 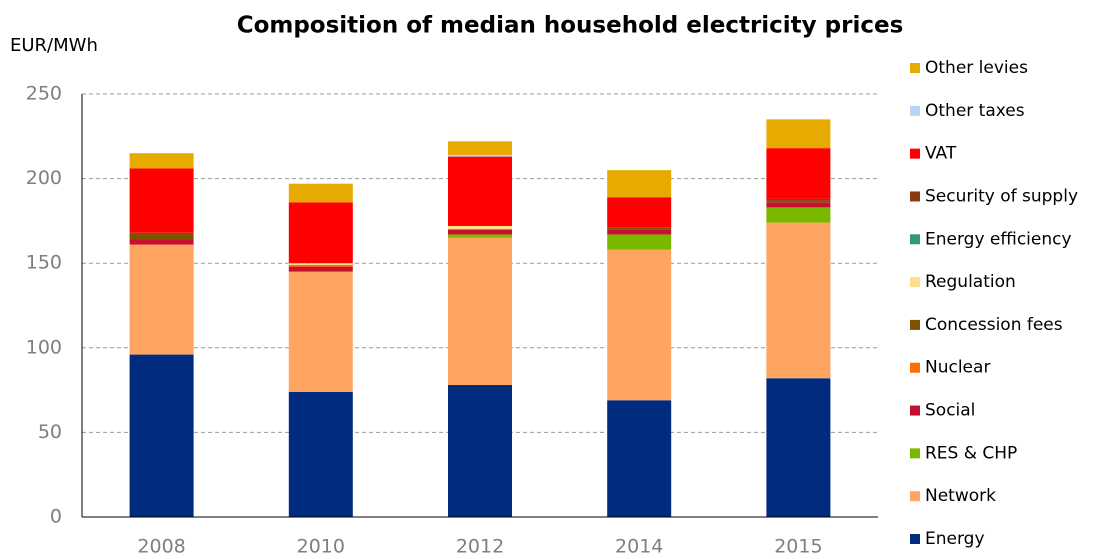 I want to click on x-tick-label: 2014, so click(x=639, y=547).